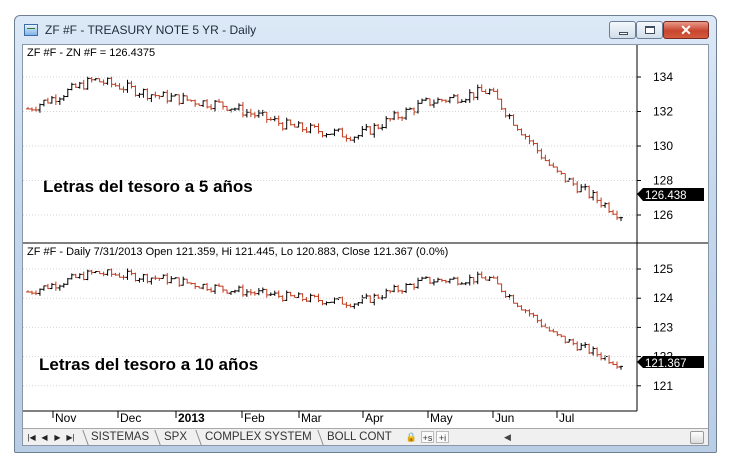 Image resolution: width=730 pixels, height=460 pixels. Describe the element at coordinates (442, 437) in the screenshot. I see `insert-sheet-icon: +i` at that location.